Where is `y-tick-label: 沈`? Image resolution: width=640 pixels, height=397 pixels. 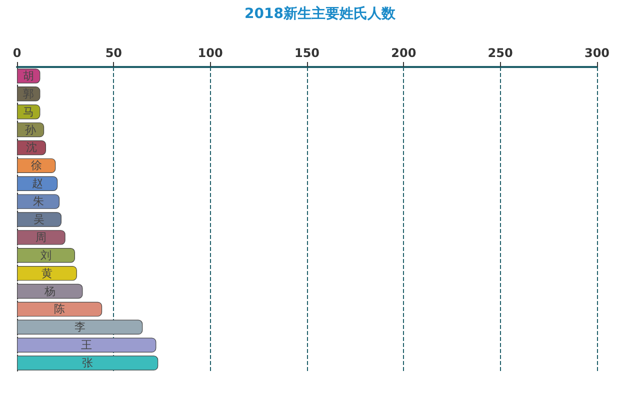
y-tick-label: 沈 is located at coordinates (31, 147).